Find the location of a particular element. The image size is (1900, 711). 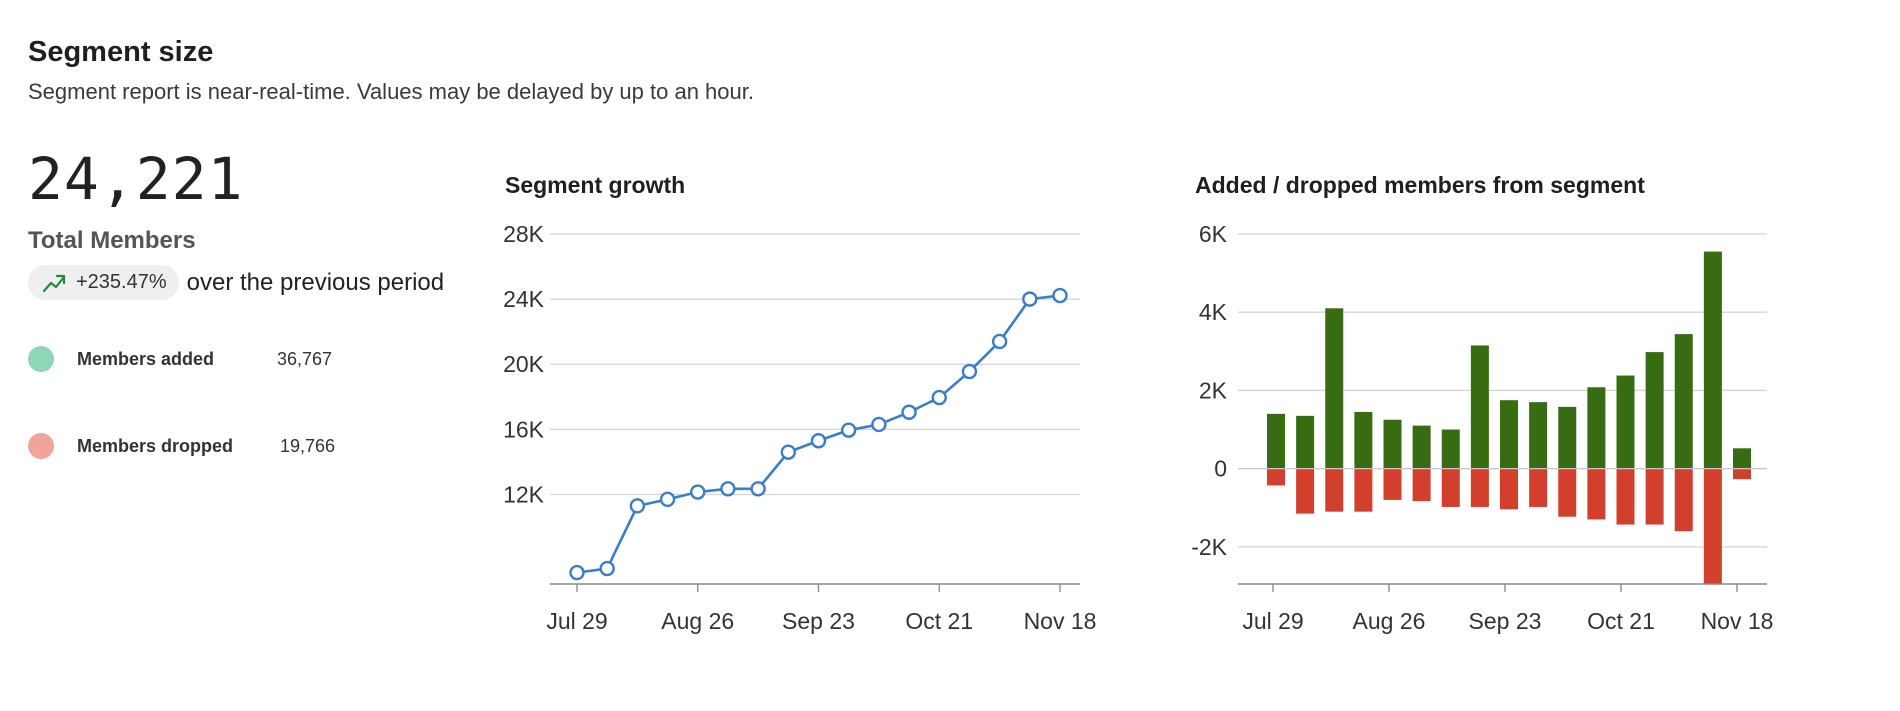

total-members-label: Total Members is located at coordinates (112, 240).